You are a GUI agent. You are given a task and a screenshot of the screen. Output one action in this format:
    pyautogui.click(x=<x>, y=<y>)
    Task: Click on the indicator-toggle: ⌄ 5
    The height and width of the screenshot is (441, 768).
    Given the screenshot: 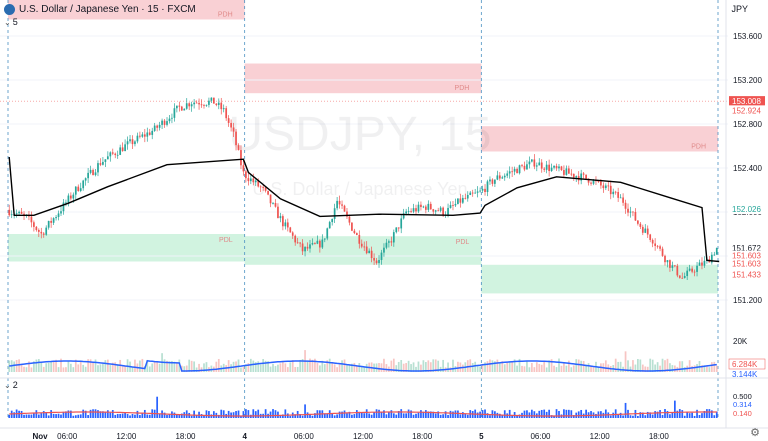 What is the action you would take?
    pyautogui.click(x=11, y=22)
    